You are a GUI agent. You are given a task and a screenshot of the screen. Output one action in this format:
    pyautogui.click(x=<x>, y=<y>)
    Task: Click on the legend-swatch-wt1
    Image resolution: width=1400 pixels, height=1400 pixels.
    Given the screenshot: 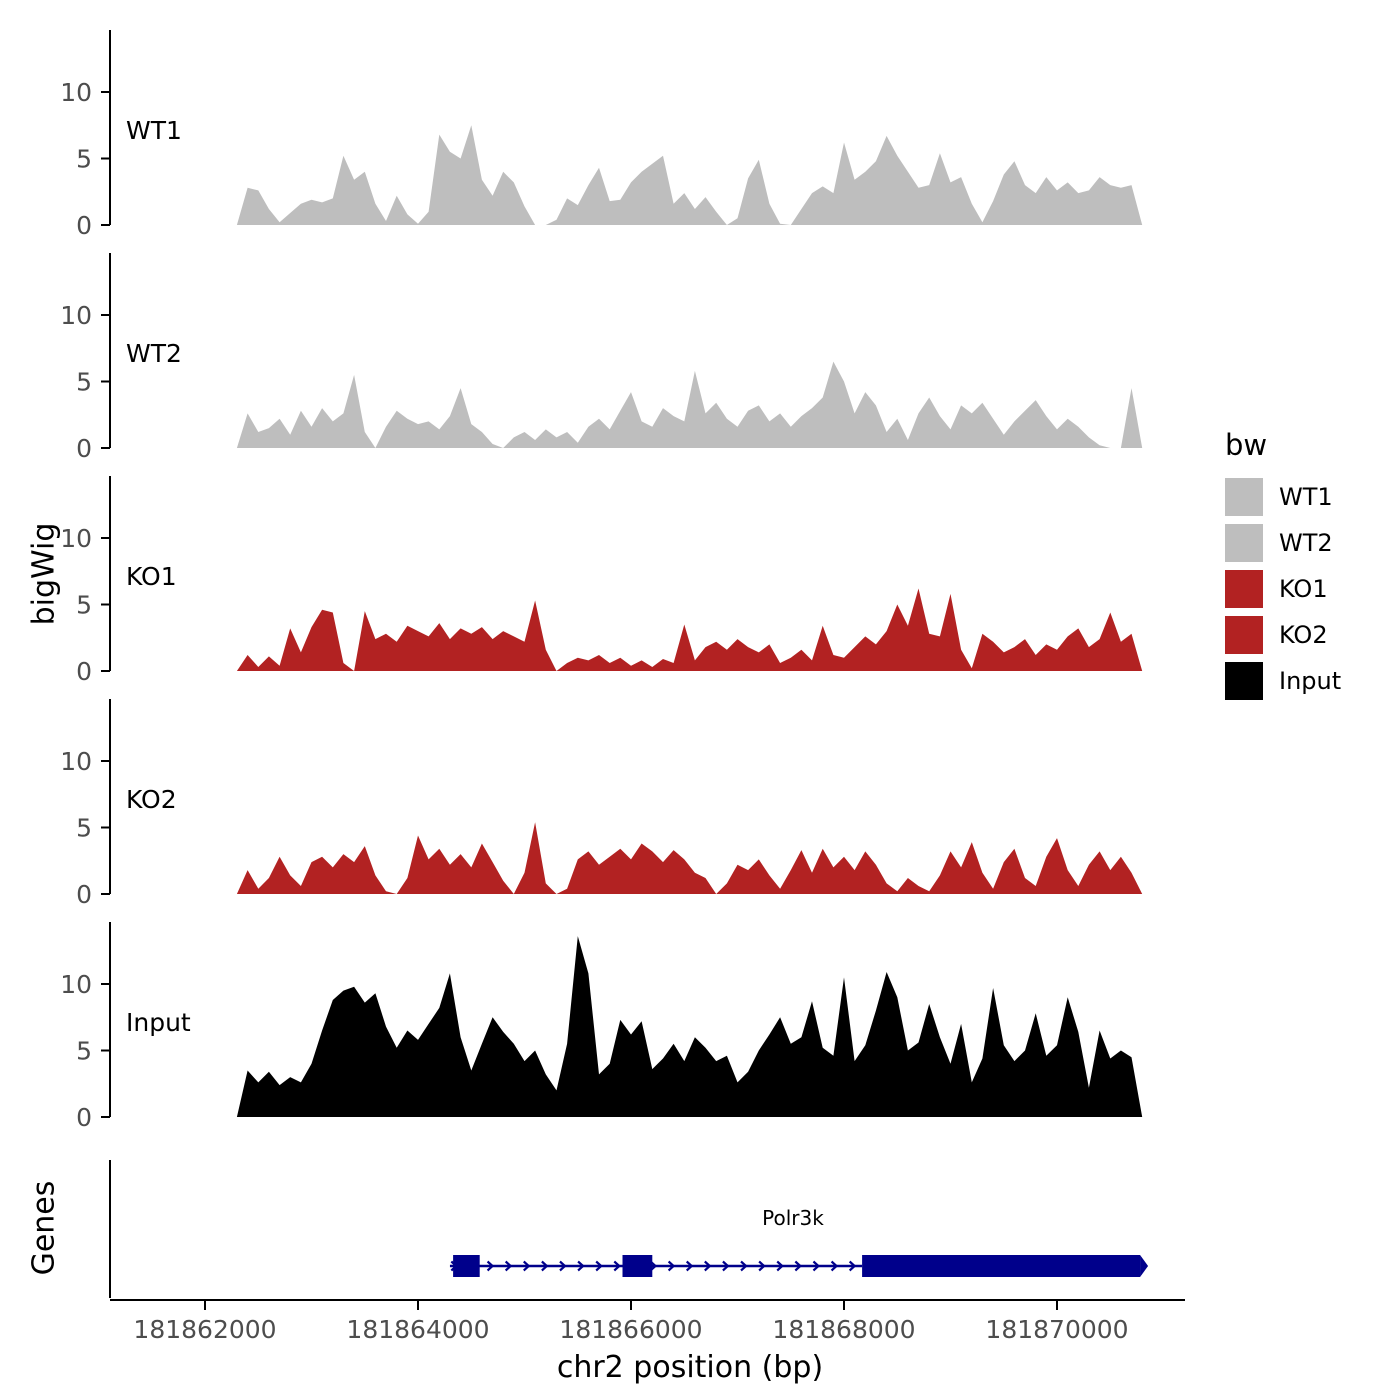 What is the action you would take?
    pyautogui.click(x=1244, y=497)
    